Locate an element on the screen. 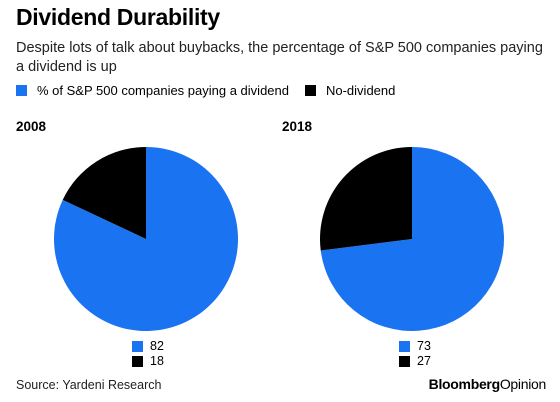  pie-values-2008: 82 18 is located at coordinates (148, 354).